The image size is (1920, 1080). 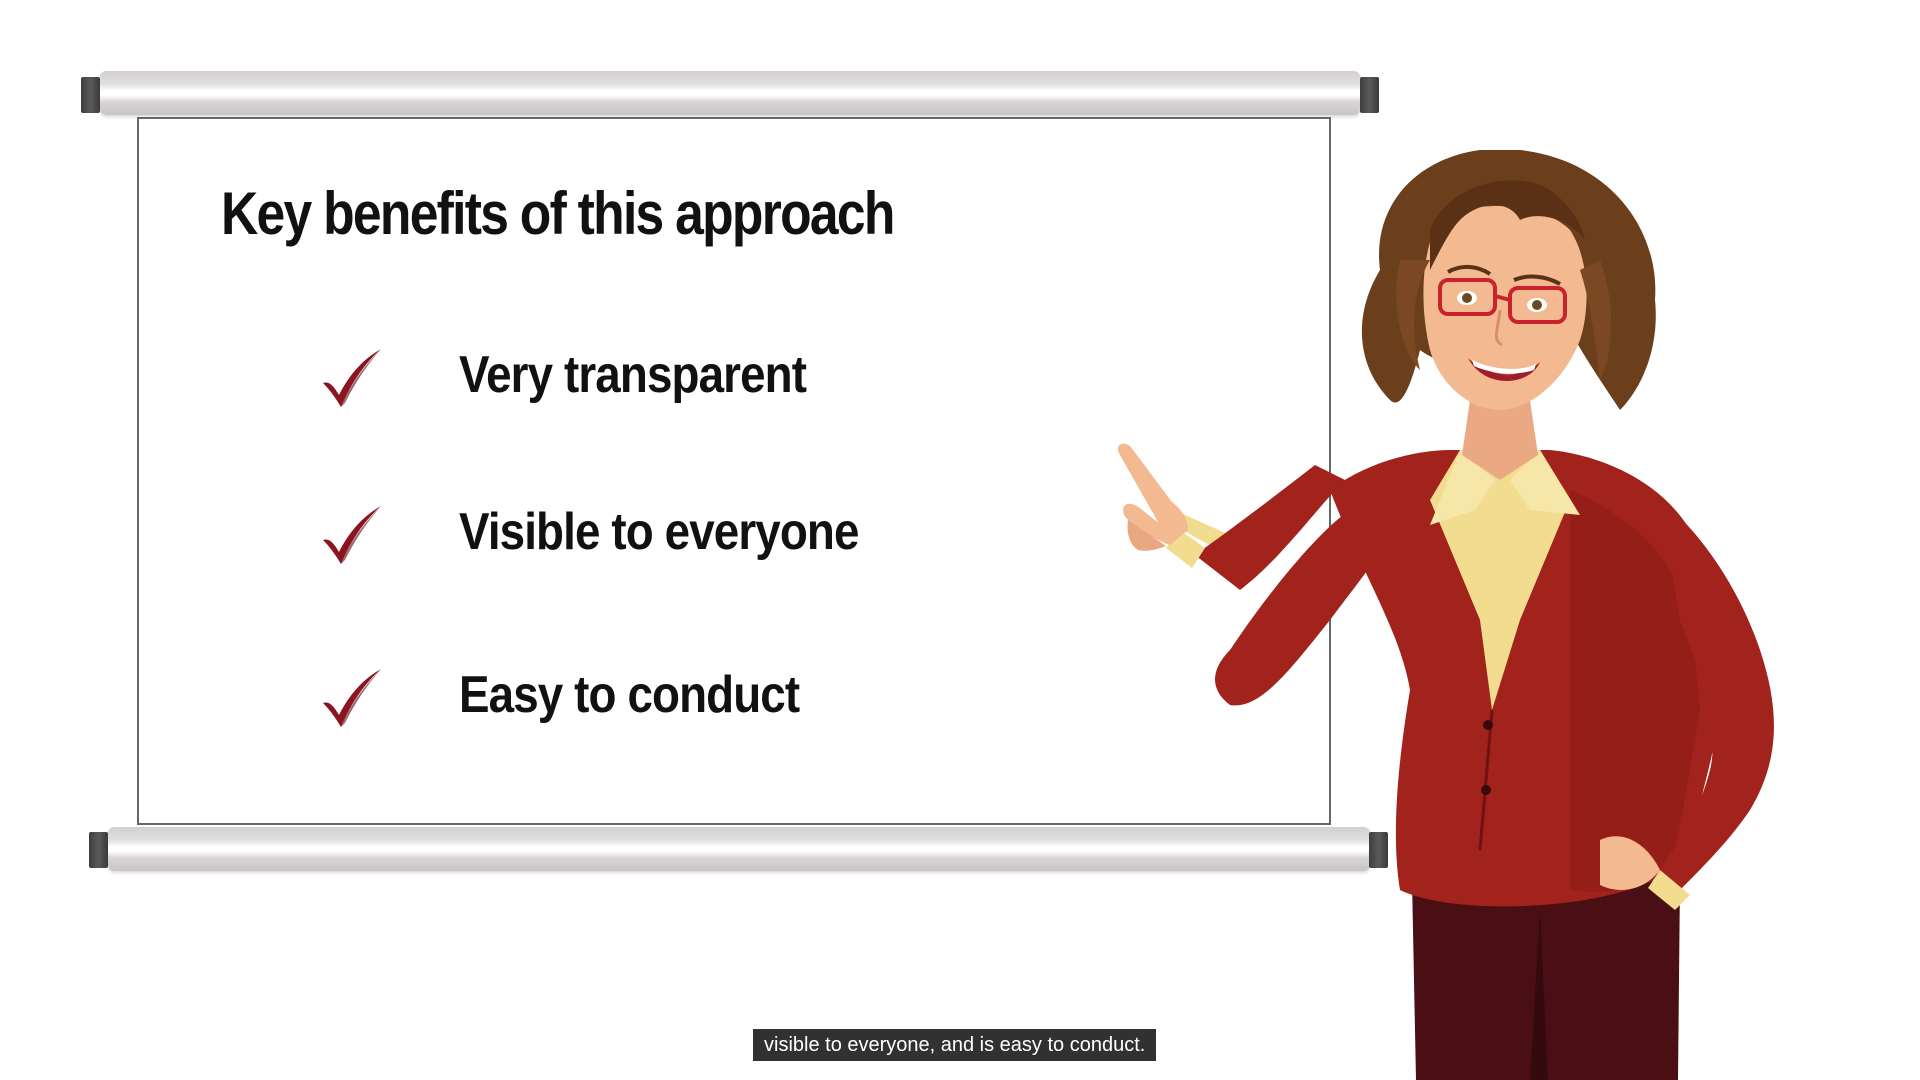 What do you see at coordinates (633, 375) in the screenshot?
I see `bullet-text: Very transparent` at bounding box center [633, 375].